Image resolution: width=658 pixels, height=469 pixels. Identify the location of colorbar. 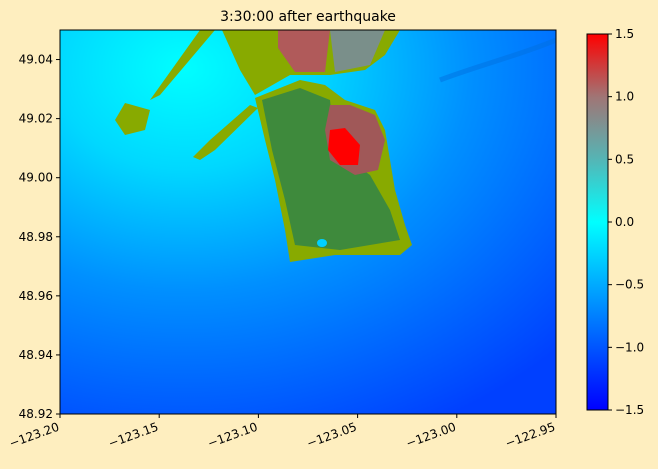
(597, 222).